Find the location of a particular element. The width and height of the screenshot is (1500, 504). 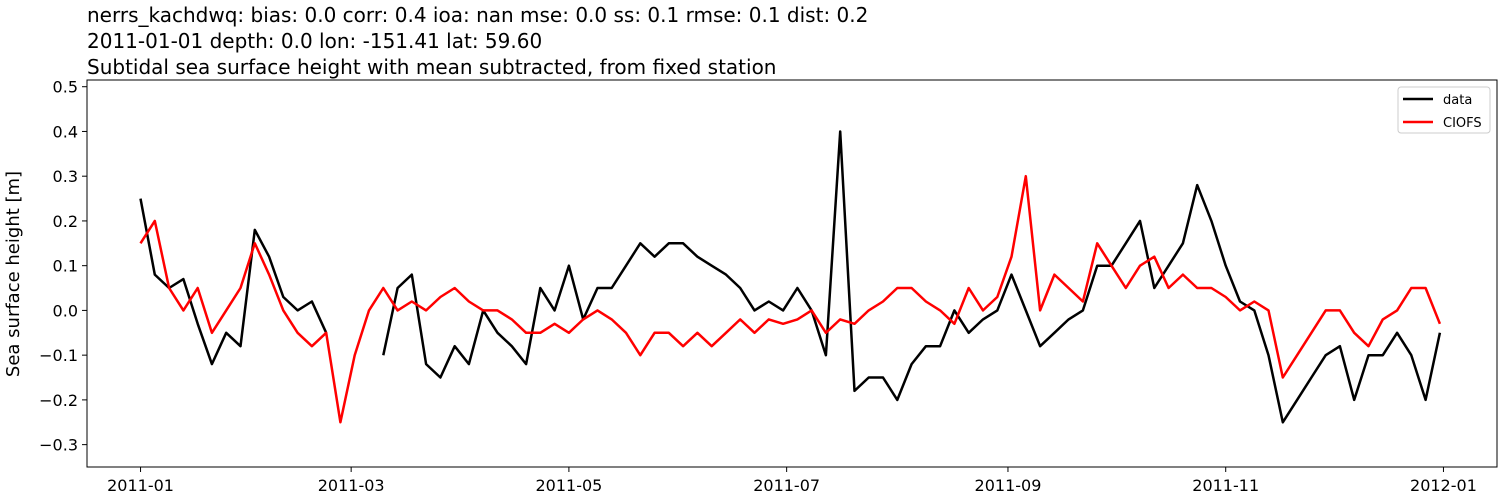

x-tick-label: 2012-01 is located at coordinates (1443, 485).